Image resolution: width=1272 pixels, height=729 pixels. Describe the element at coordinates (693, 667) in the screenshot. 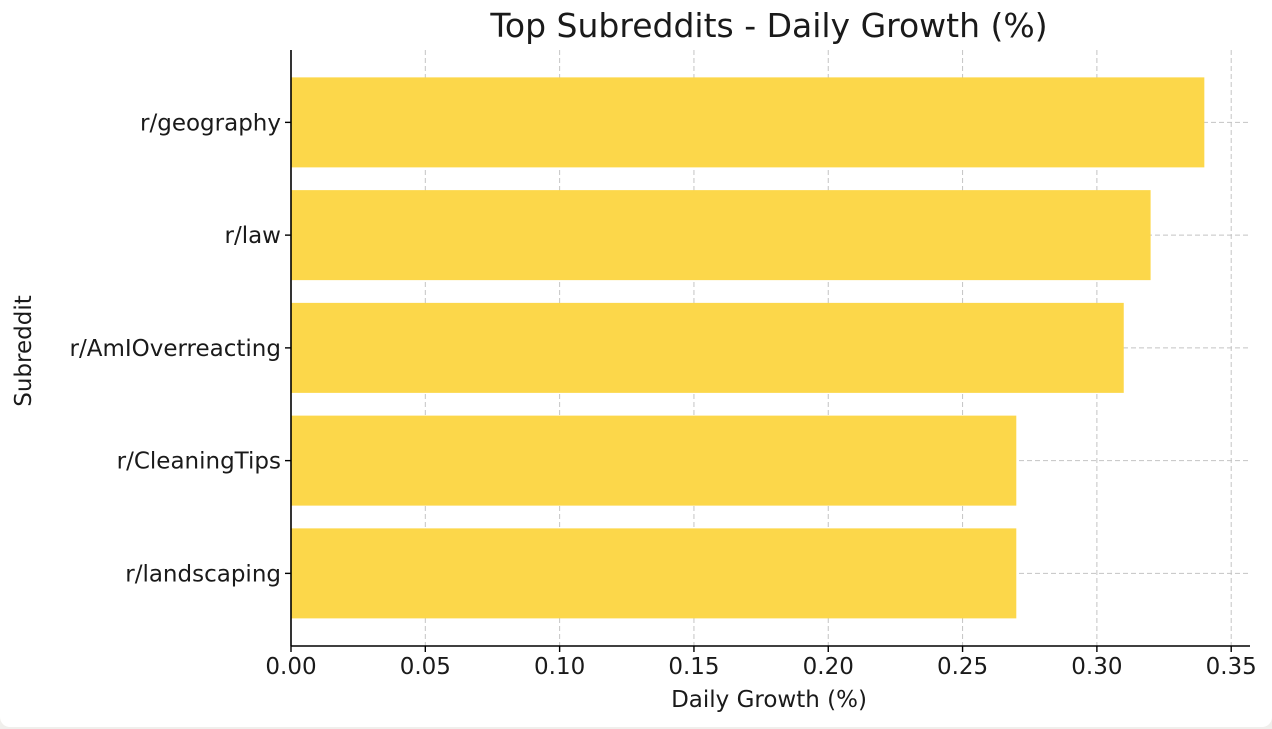

I see `x-tick-label: 0.15` at that location.